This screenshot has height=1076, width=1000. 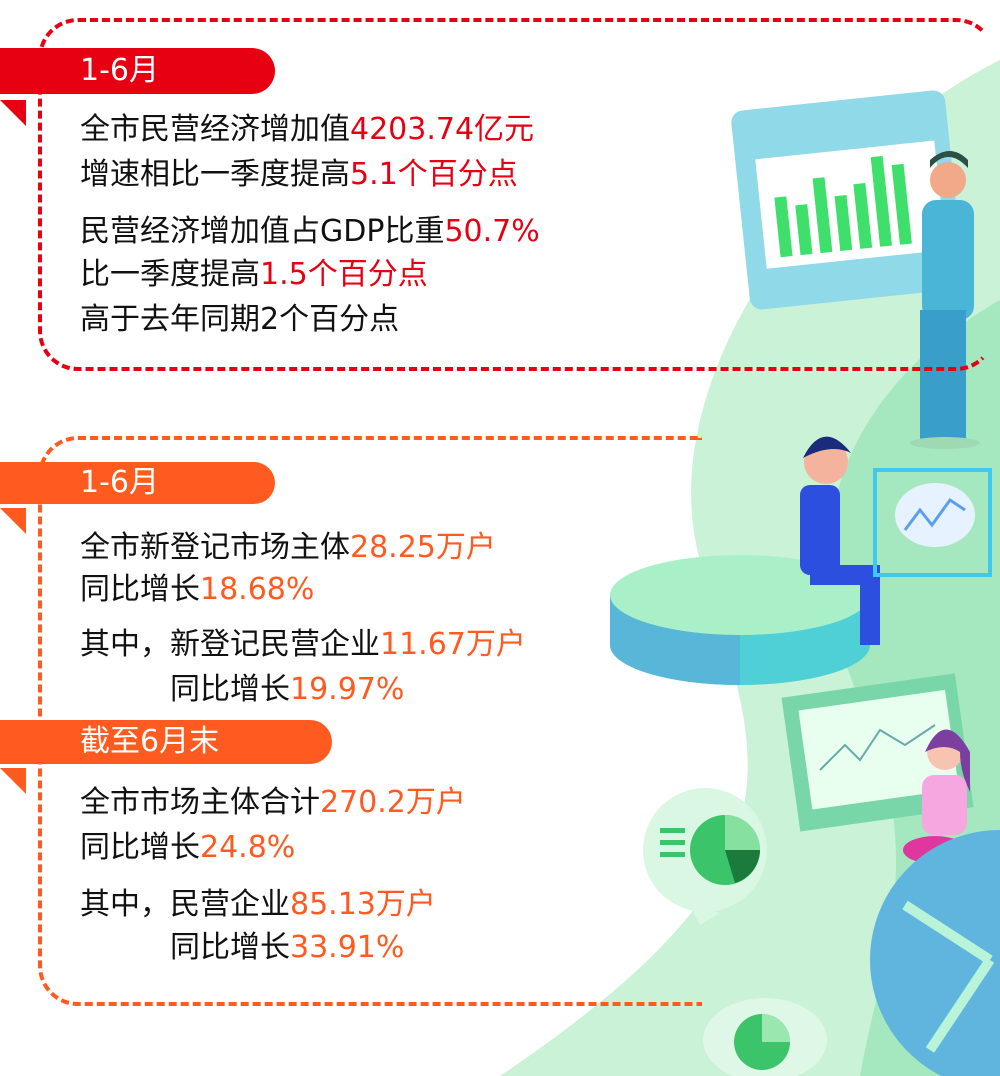 What do you see at coordinates (492, 231) in the screenshot?
I see `stat-value: 50.7%` at bounding box center [492, 231].